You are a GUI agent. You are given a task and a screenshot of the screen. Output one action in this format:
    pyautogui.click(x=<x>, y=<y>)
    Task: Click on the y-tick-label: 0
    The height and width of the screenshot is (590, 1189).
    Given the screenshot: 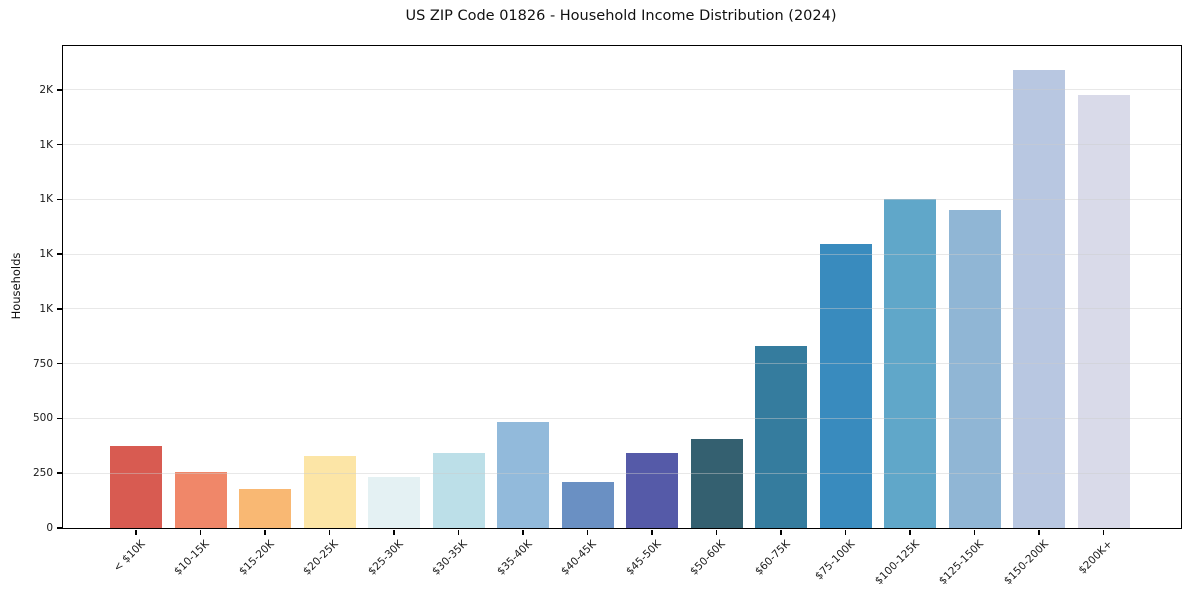 What is the action you would take?
    pyautogui.click(x=49, y=528)
    